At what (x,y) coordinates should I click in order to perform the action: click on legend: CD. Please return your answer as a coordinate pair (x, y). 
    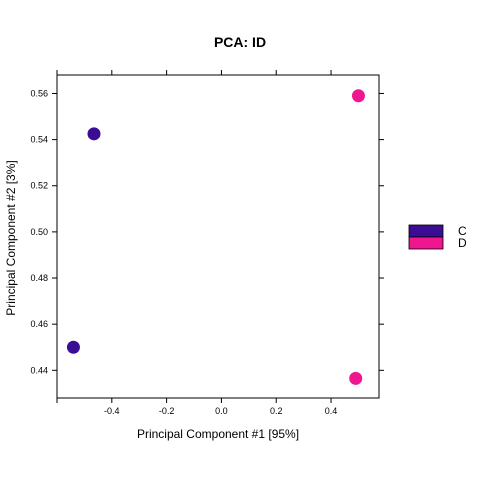
    Looking at the image, I should click on (437, 237).